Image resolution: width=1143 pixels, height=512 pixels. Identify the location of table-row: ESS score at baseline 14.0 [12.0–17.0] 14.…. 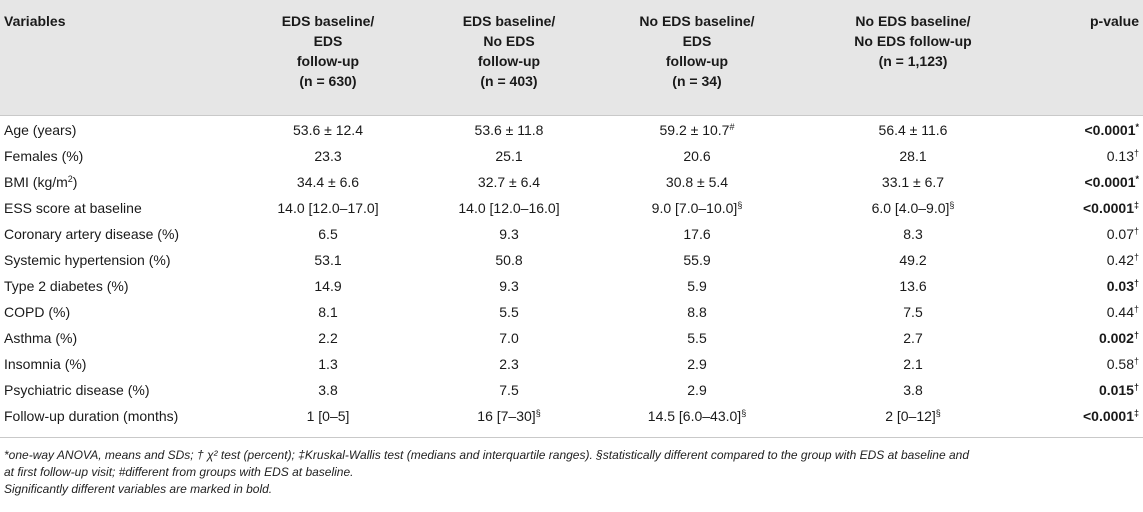
(571, 208).